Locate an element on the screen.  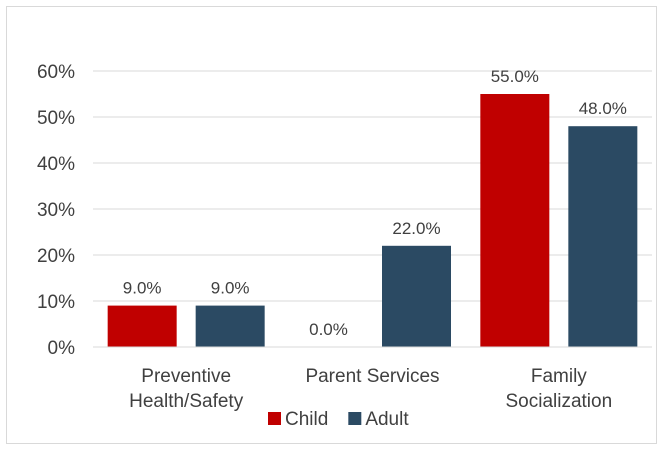
x-tick-label: Preventive is located at coordinates (186, 376).